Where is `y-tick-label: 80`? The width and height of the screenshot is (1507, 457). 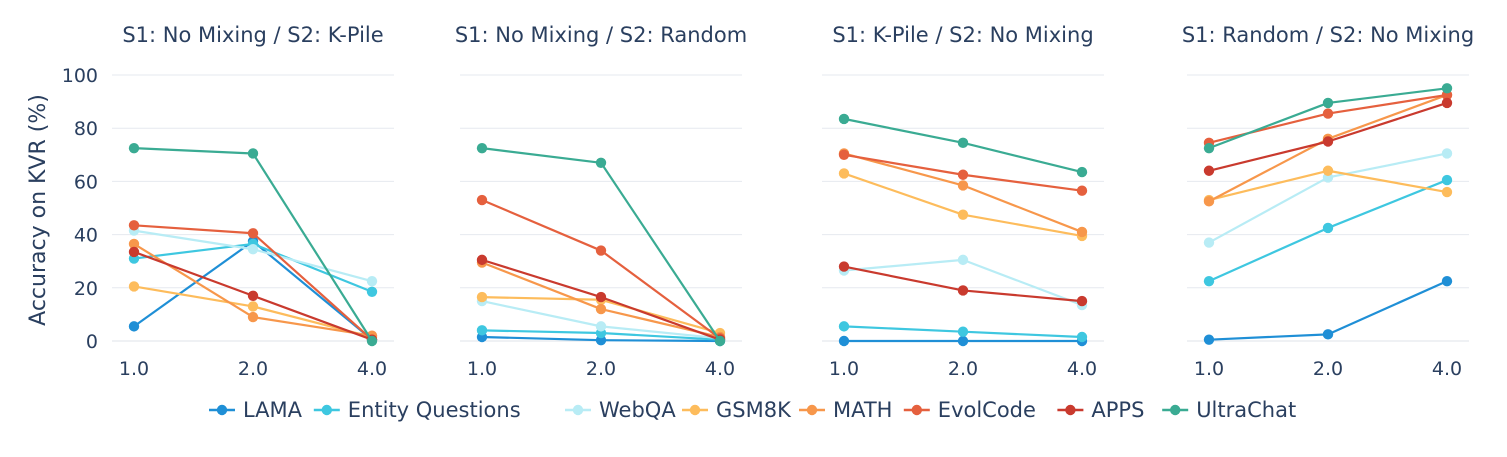 y-tick-label: 80 is located at coordinates (86, 129).